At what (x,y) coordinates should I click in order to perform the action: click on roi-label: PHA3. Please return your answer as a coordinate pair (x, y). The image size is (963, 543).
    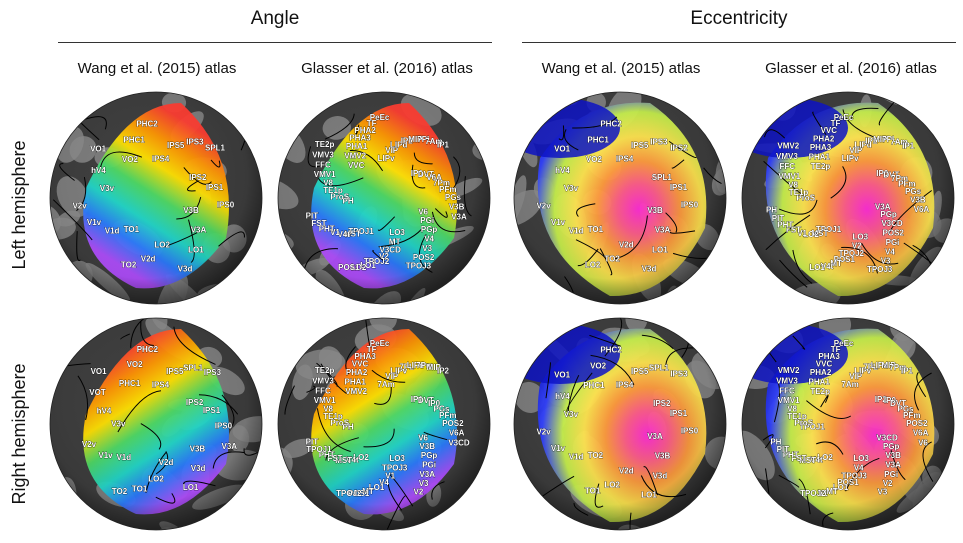
    Looking at the image, I should click on (821, 147).